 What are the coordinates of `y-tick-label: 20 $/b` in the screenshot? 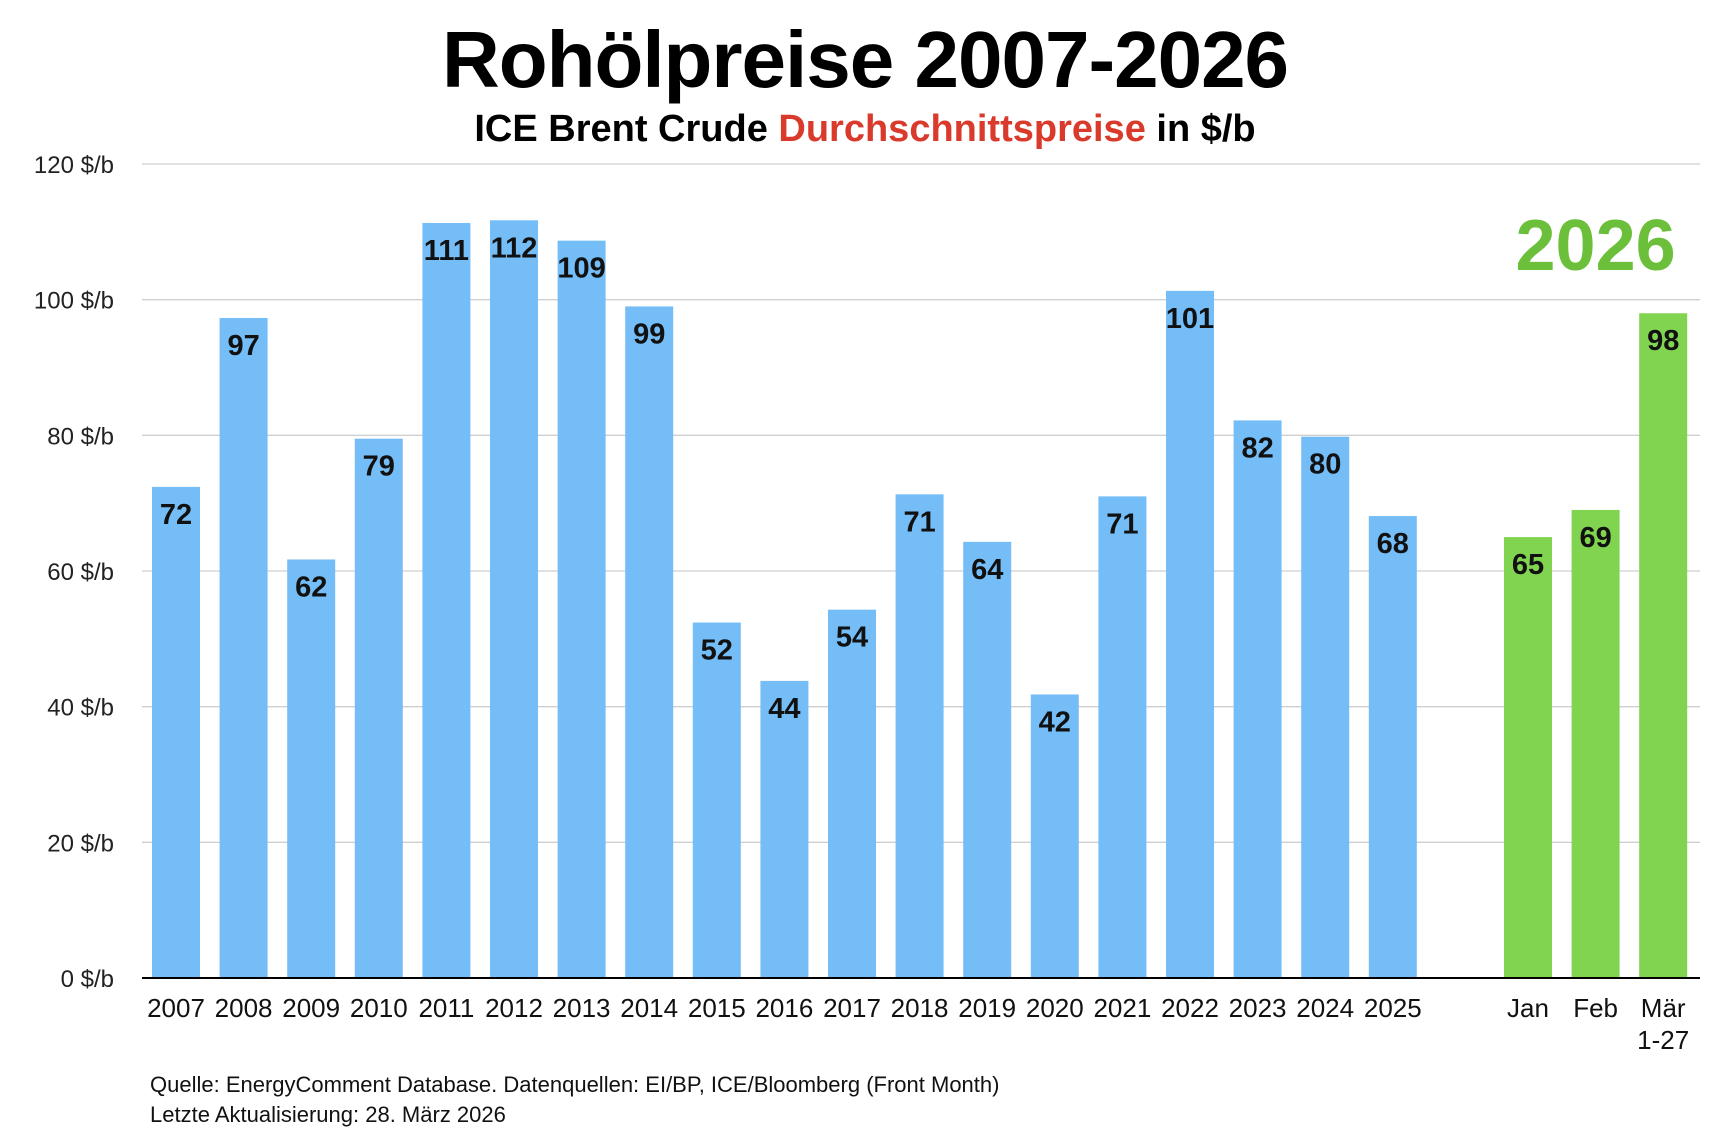 It's located at (80, 843).